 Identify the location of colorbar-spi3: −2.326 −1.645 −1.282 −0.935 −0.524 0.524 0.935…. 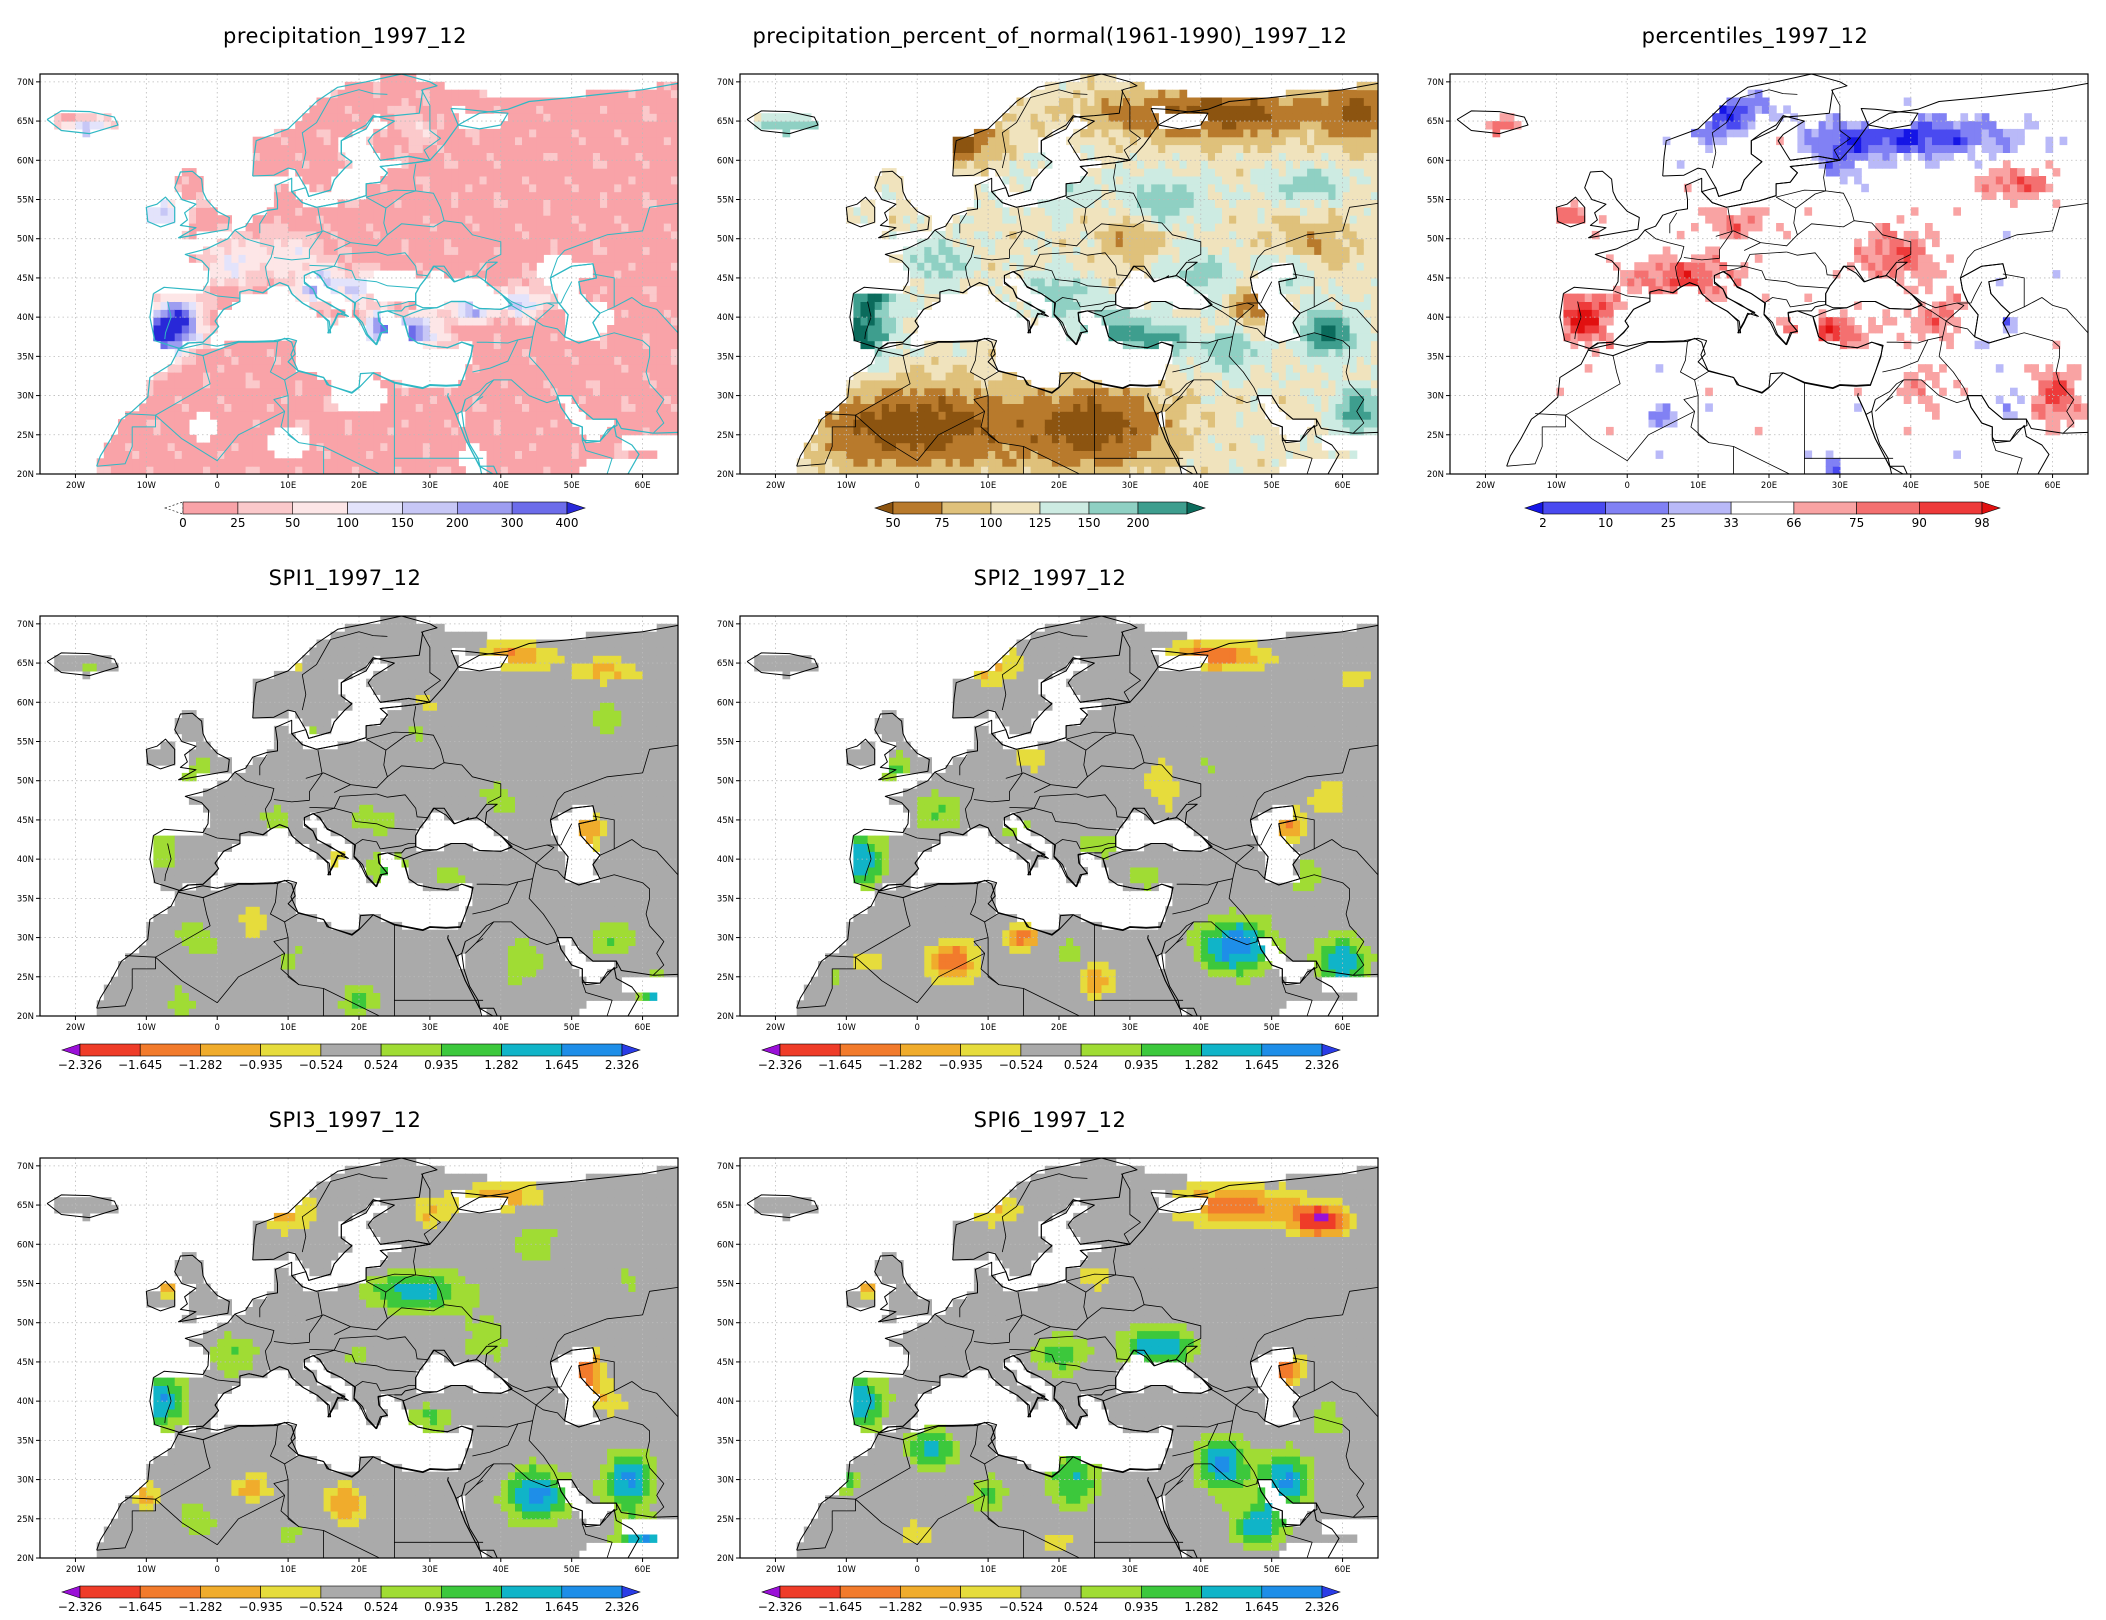
(349, 1599).